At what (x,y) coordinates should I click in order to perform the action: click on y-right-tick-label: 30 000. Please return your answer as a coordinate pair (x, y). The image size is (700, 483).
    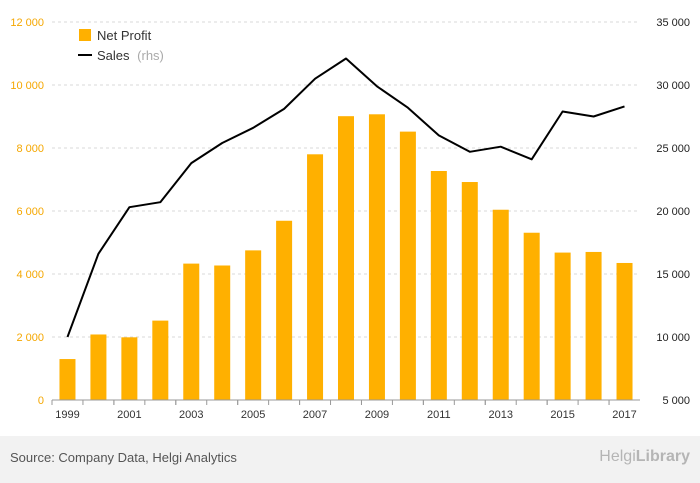
    Looking at the image, I should click on (673, 86).